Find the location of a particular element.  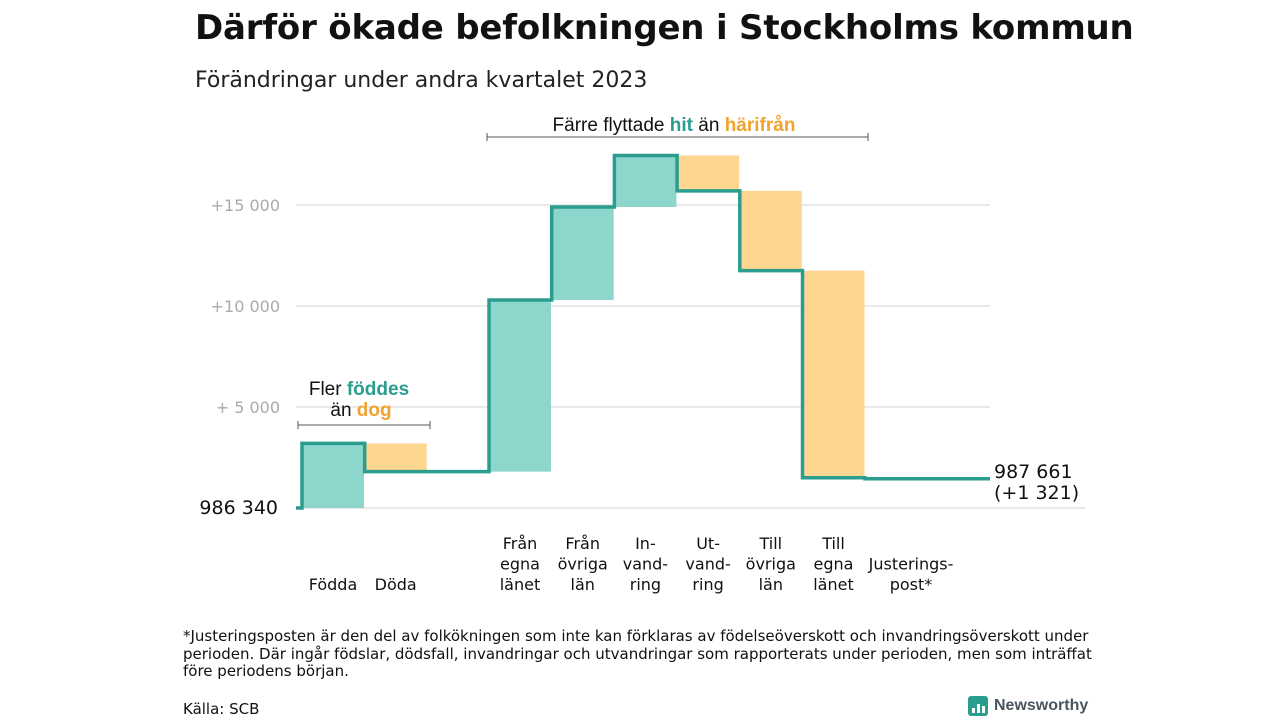

category-label-8: post* is located at coordinates (911, 584).